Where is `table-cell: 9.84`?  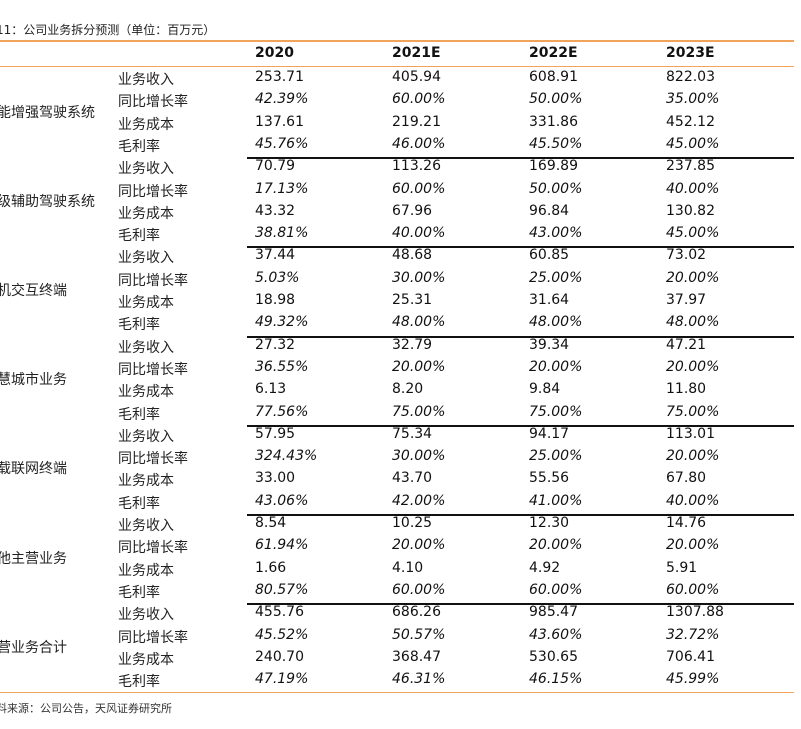
table-cell: 9.84 is located at coordinates (545, 389).